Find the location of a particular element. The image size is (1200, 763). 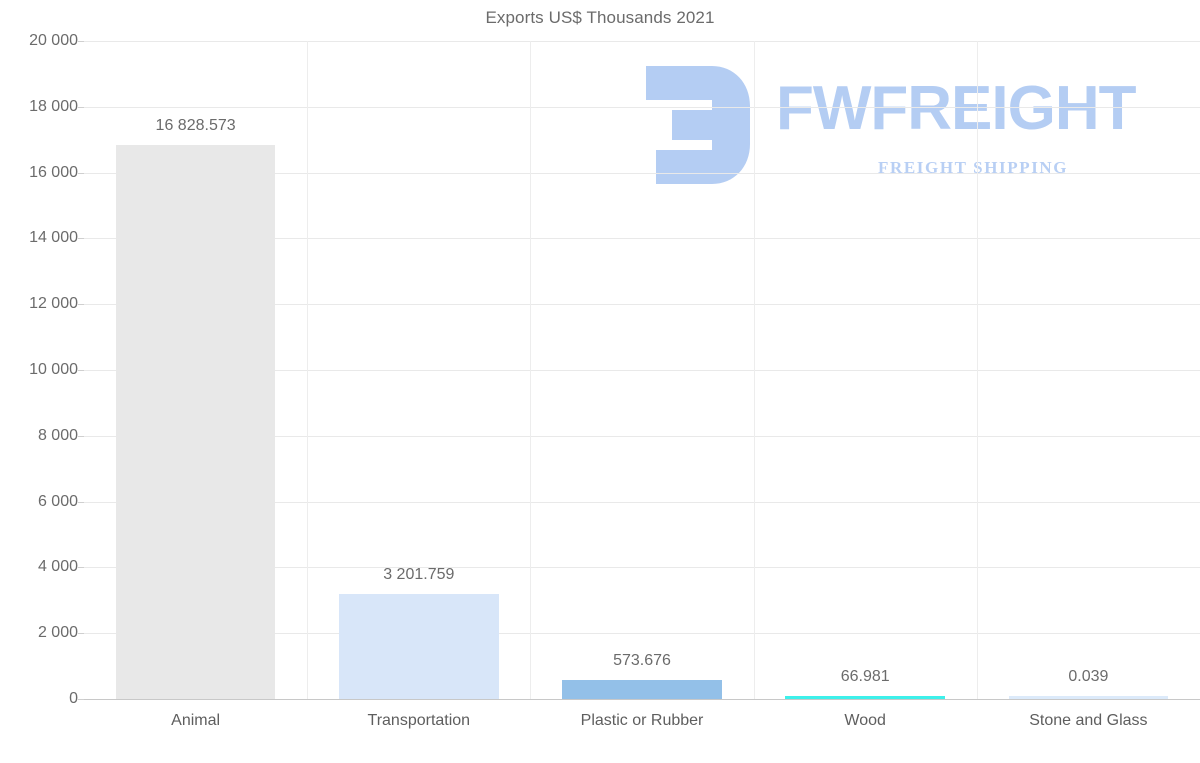

bar-stone-and-glass is located at coordinates (1088, 697).